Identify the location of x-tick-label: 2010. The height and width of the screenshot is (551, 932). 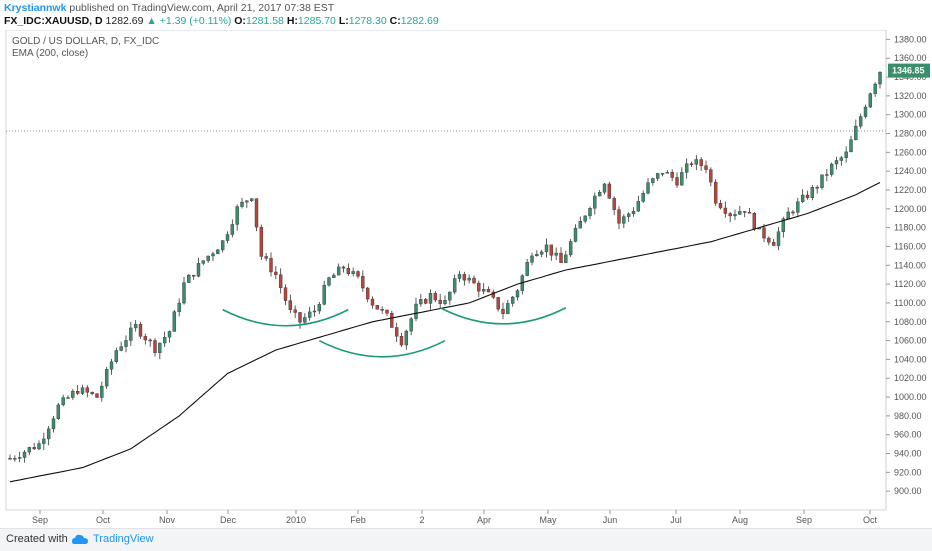
(296, 520).